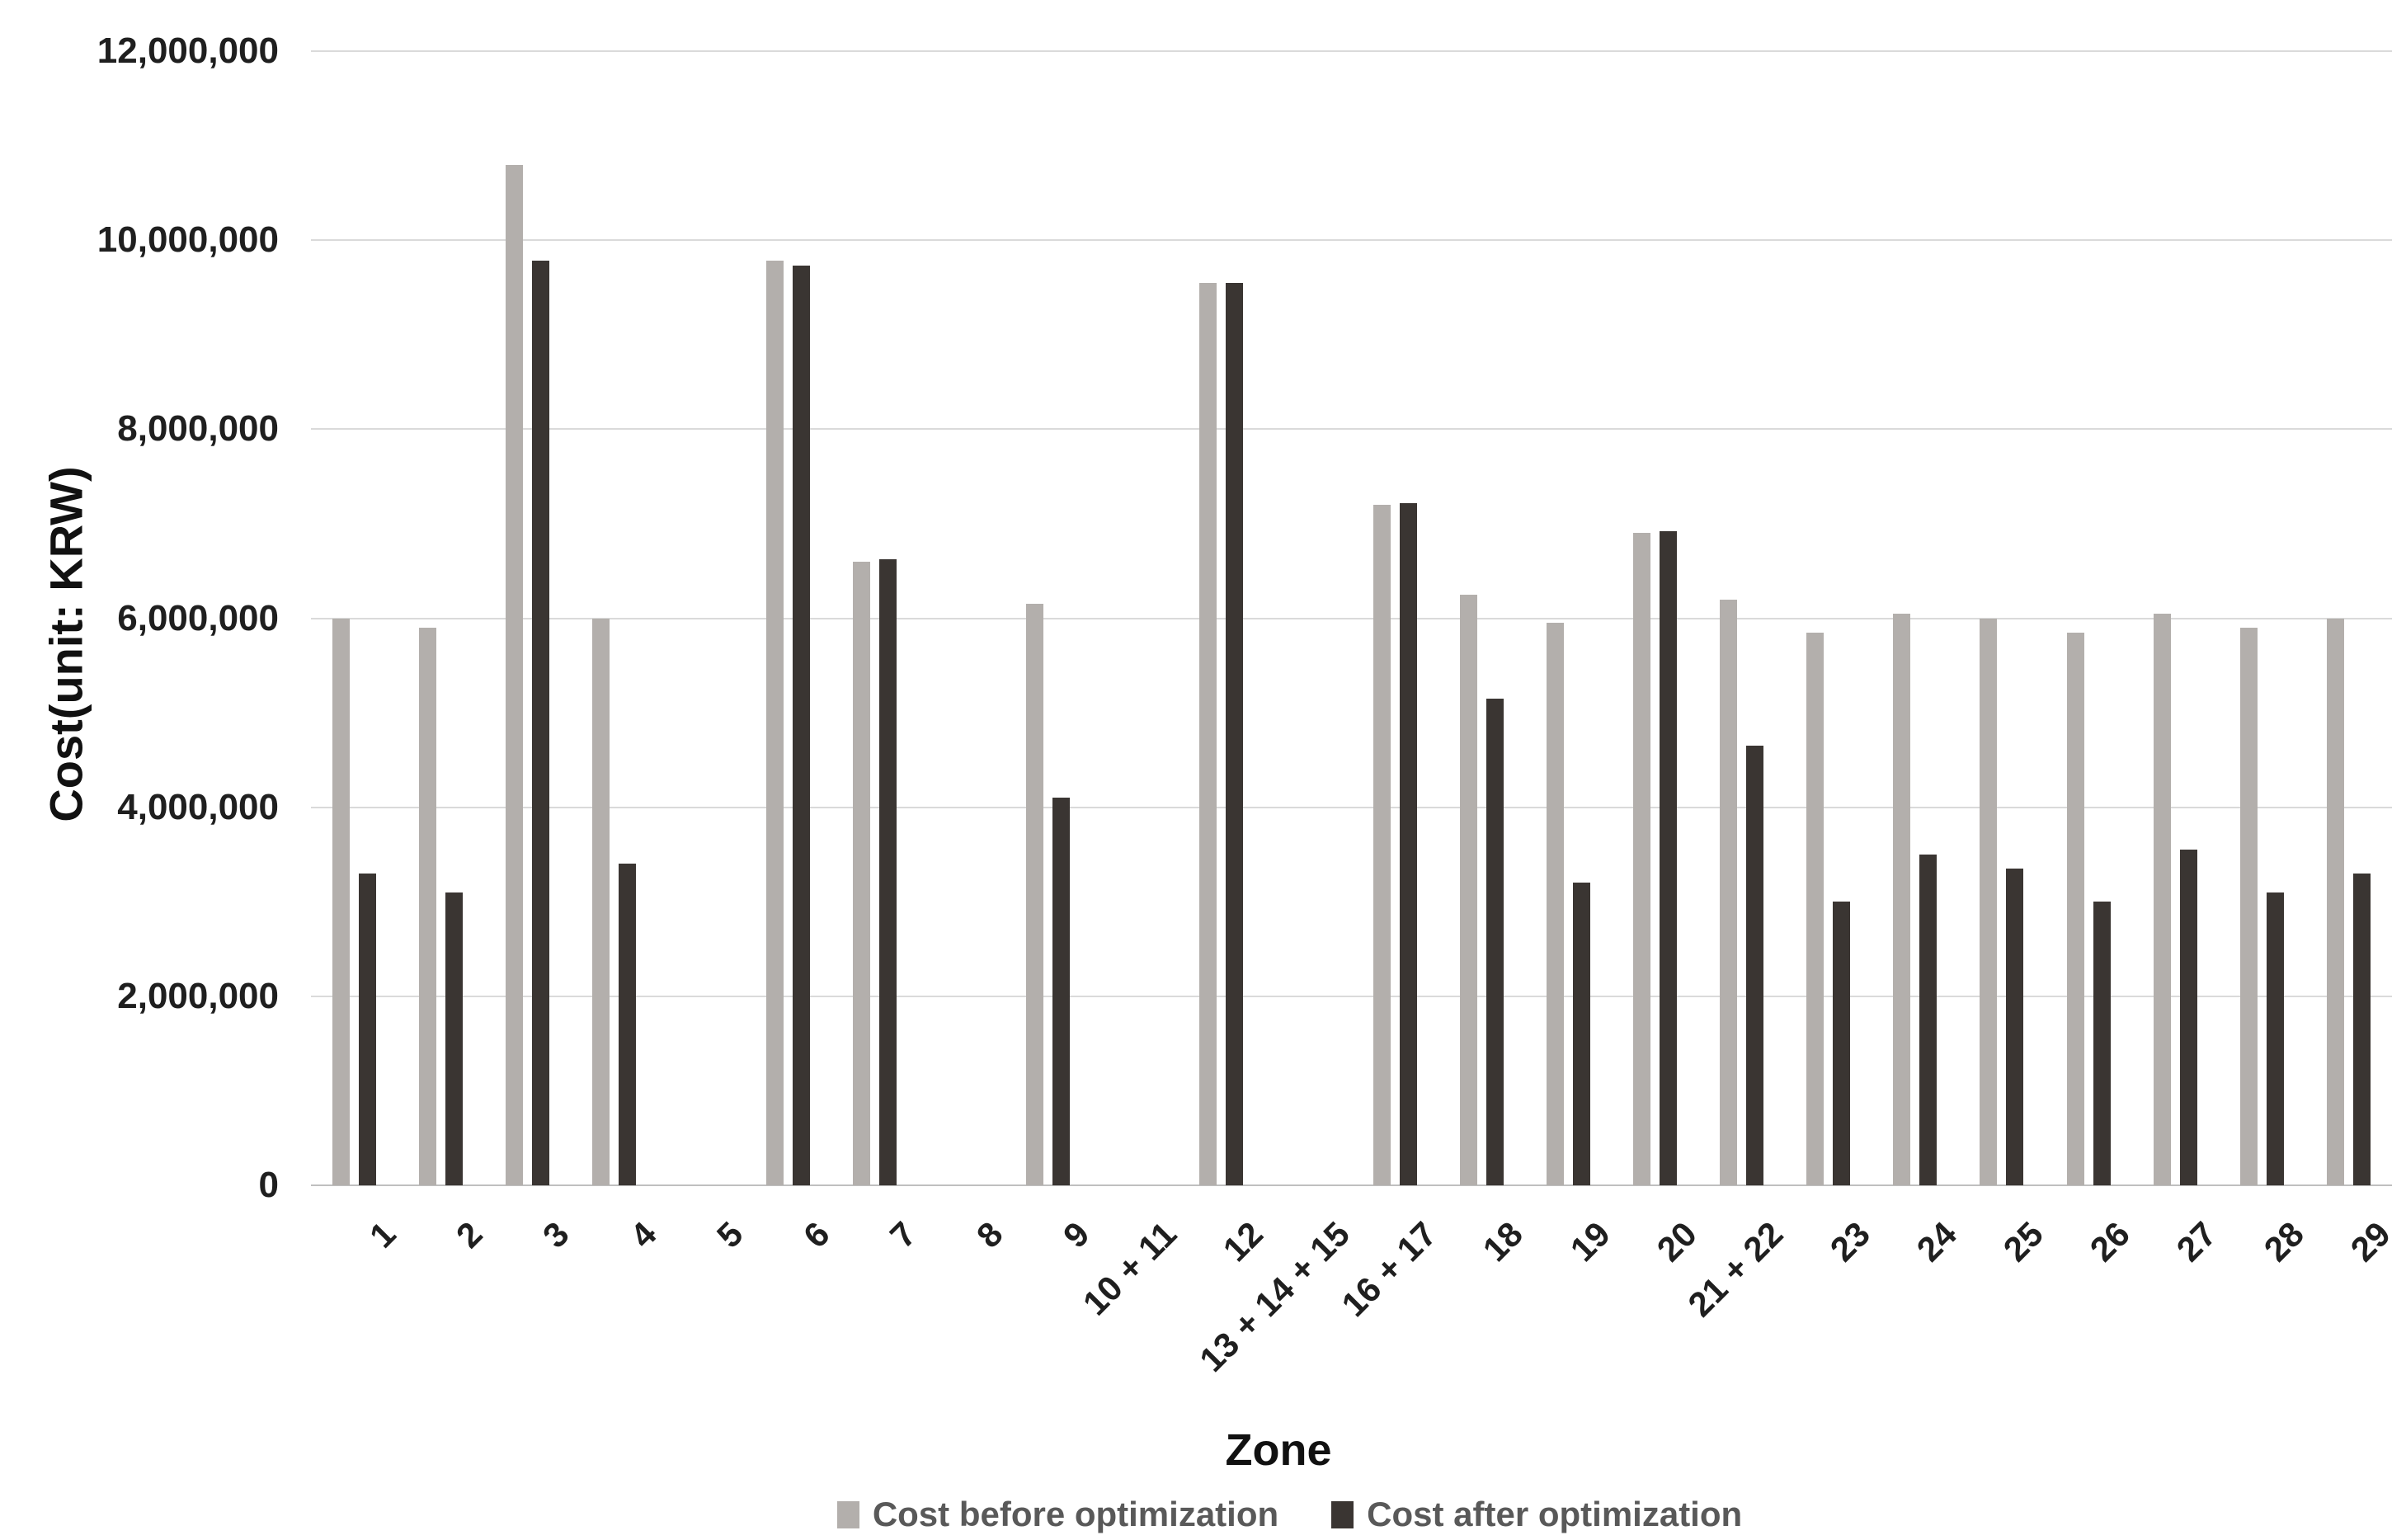 The height and width of the screenshot is (1540, 2406). Describe the element at coordinates (1075, 1514) in the screenshot. I see `legend-label-before: Cost before optimization` at that location.